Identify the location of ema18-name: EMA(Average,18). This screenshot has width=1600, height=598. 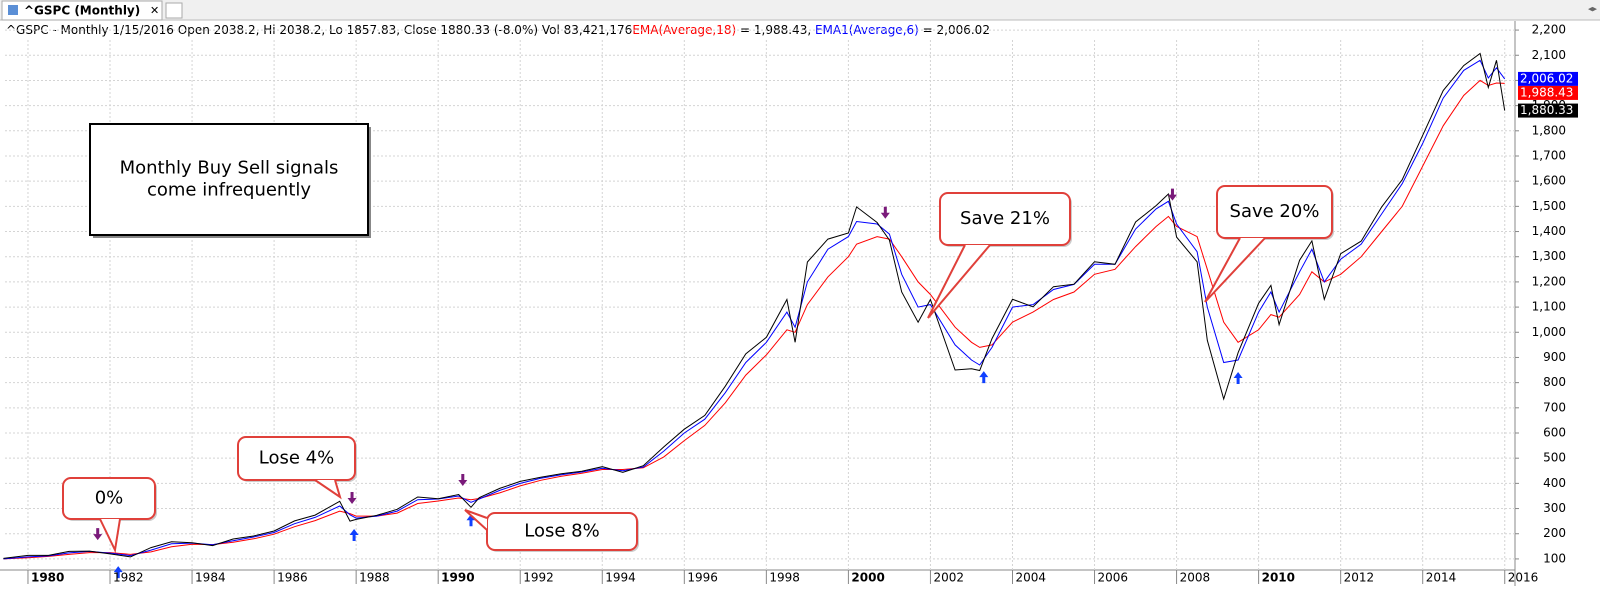
(684, 30).